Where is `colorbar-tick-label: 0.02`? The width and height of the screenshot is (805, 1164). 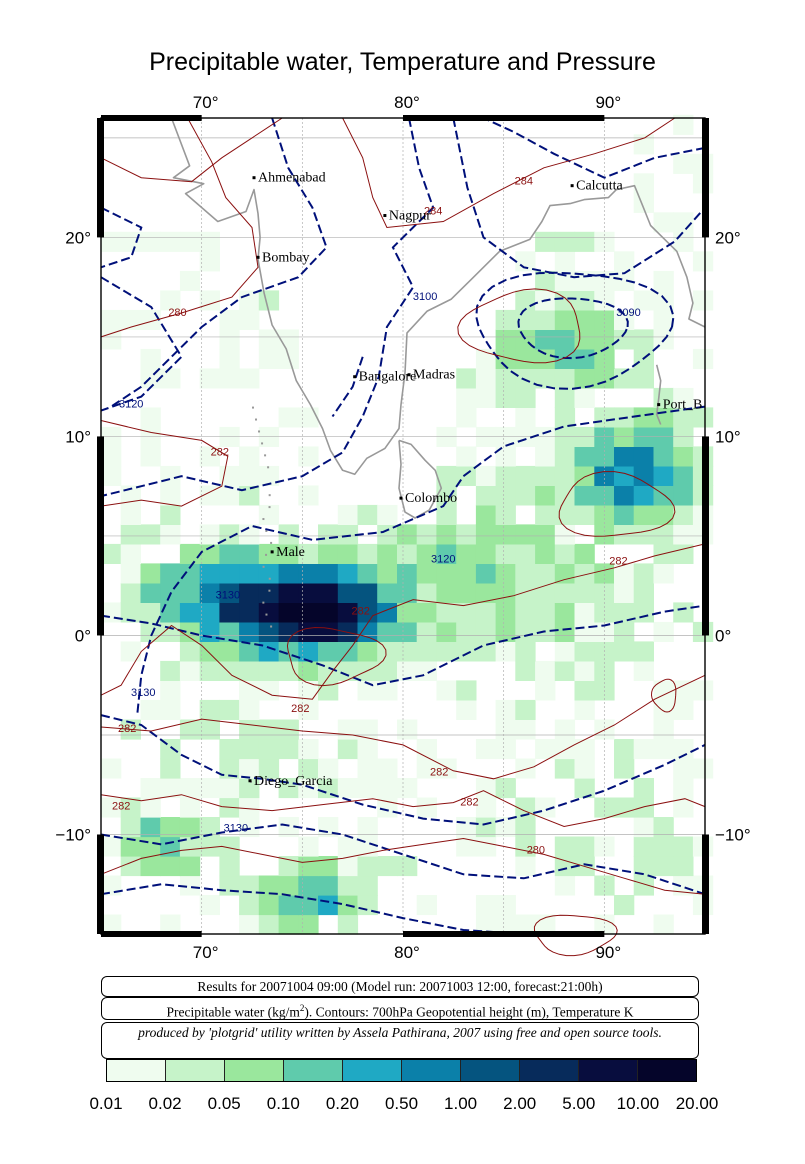 colorbar-tick-label: 0.02 is located at coordinates (165, 1103).